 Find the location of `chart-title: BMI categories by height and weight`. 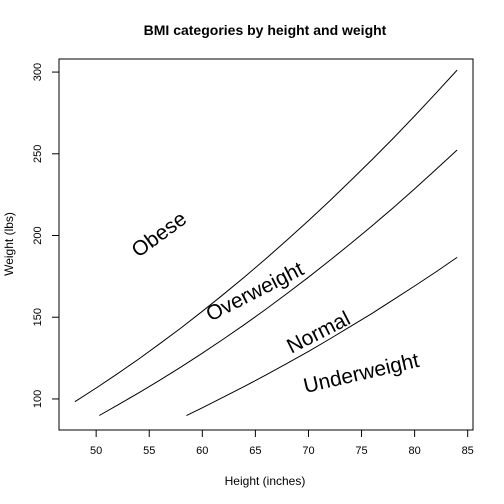

chart-title: BMI categories by height and weight is located at coordinates (265, 30).